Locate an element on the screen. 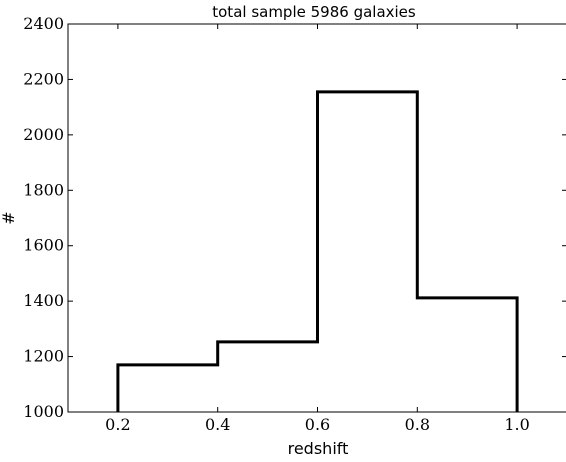 Image resolution: width=566 pixels, height=462 pixels. y-axis-label: # is located at coordinates (9, 217).